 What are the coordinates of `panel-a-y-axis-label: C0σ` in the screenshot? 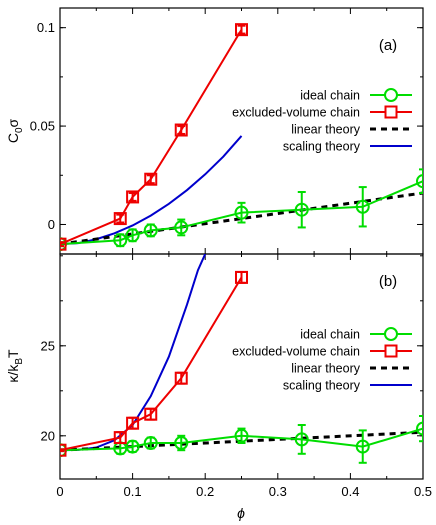 It's located at (15, 130).